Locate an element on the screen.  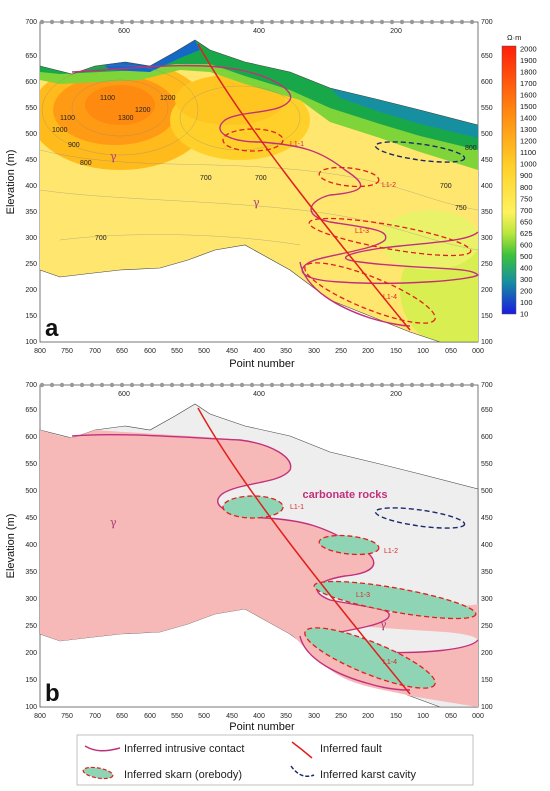
colorbar-unit: Ω·m is located at coordinates (514, 37).